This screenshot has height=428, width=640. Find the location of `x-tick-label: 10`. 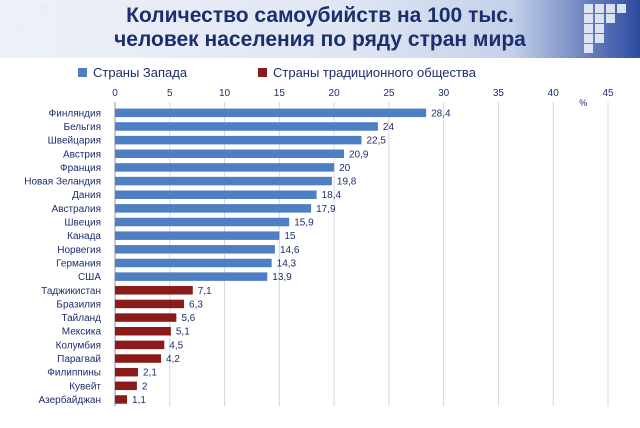

x-tick-label: 10 is located at coordinates (225, 93).